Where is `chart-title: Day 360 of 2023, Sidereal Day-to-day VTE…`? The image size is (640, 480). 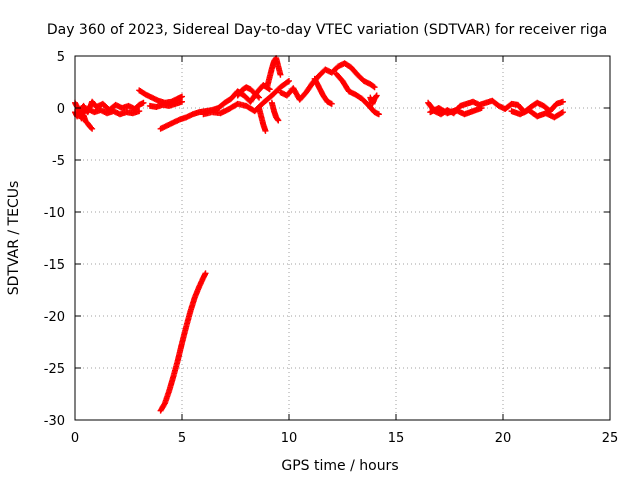
chart-title: Day 360 of 2023, Sidereal Day-to-day VTE… is located at coordinates (327, 30).